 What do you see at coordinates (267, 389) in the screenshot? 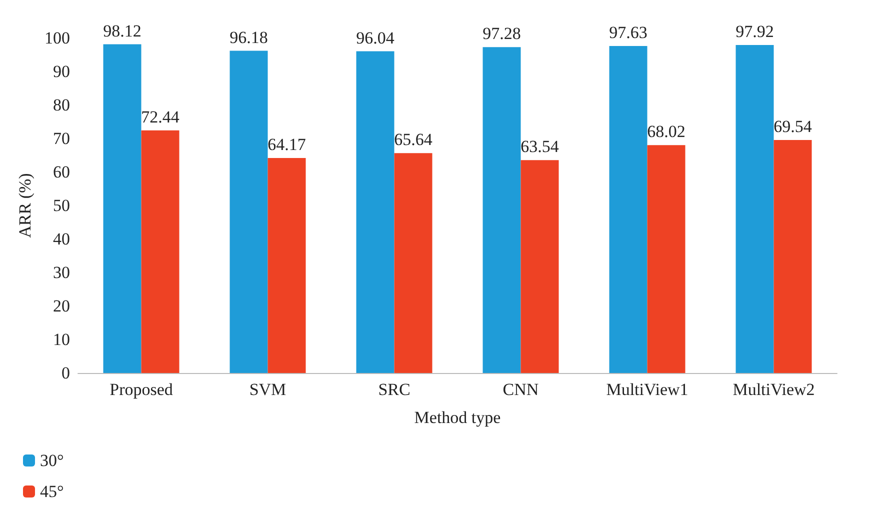
I see `x-tick-label: SVM` at bounding box center [267, 389].